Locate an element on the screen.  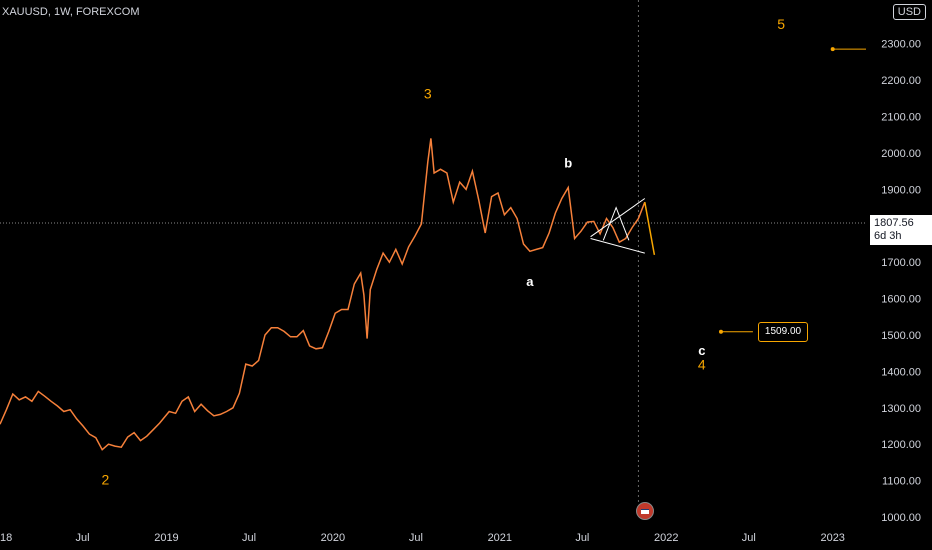
wave-label: 5 is located at coordinates (781, 24).